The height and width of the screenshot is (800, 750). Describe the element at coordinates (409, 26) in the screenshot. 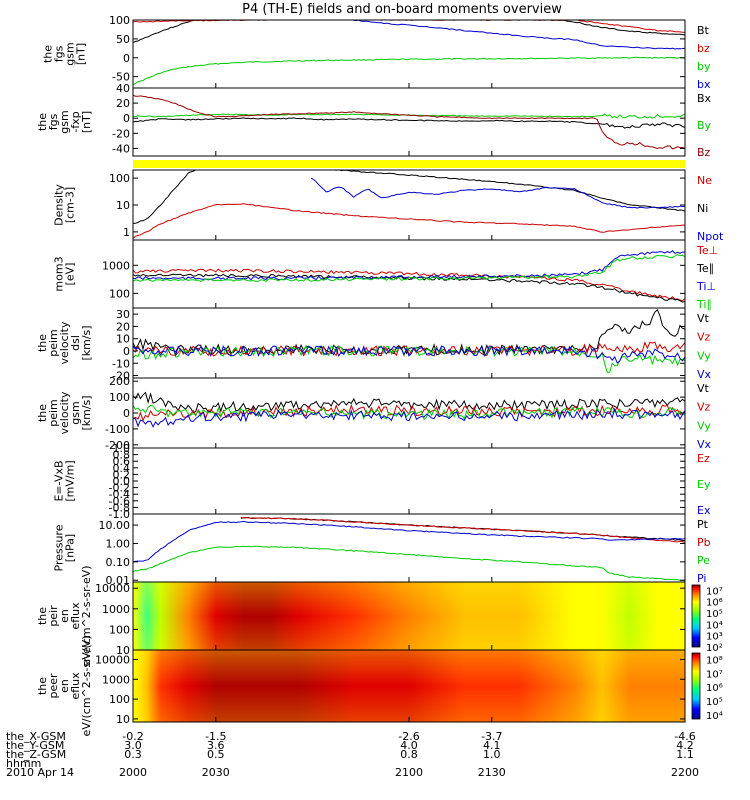

I see `series-line-bz` at that location.